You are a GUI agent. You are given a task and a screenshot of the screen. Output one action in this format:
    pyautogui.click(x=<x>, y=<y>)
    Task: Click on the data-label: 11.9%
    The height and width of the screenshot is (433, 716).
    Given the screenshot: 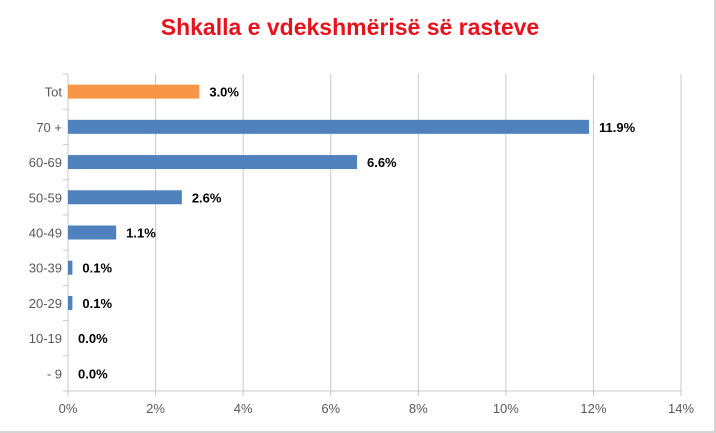 What is the action you would take?
    pyautogui.click(x=617, y=127)
    